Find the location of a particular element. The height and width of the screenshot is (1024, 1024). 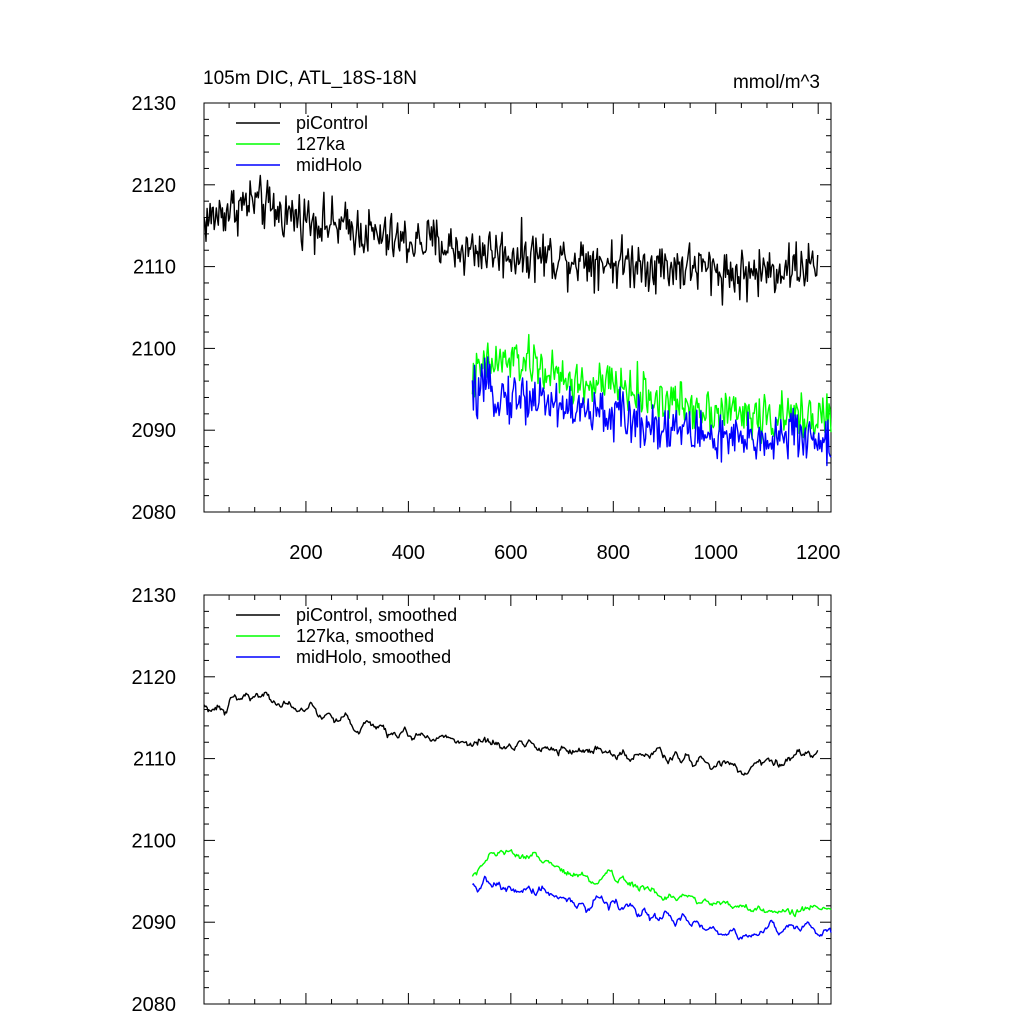

legend-label: piControl is located at coordinates (332, 123).